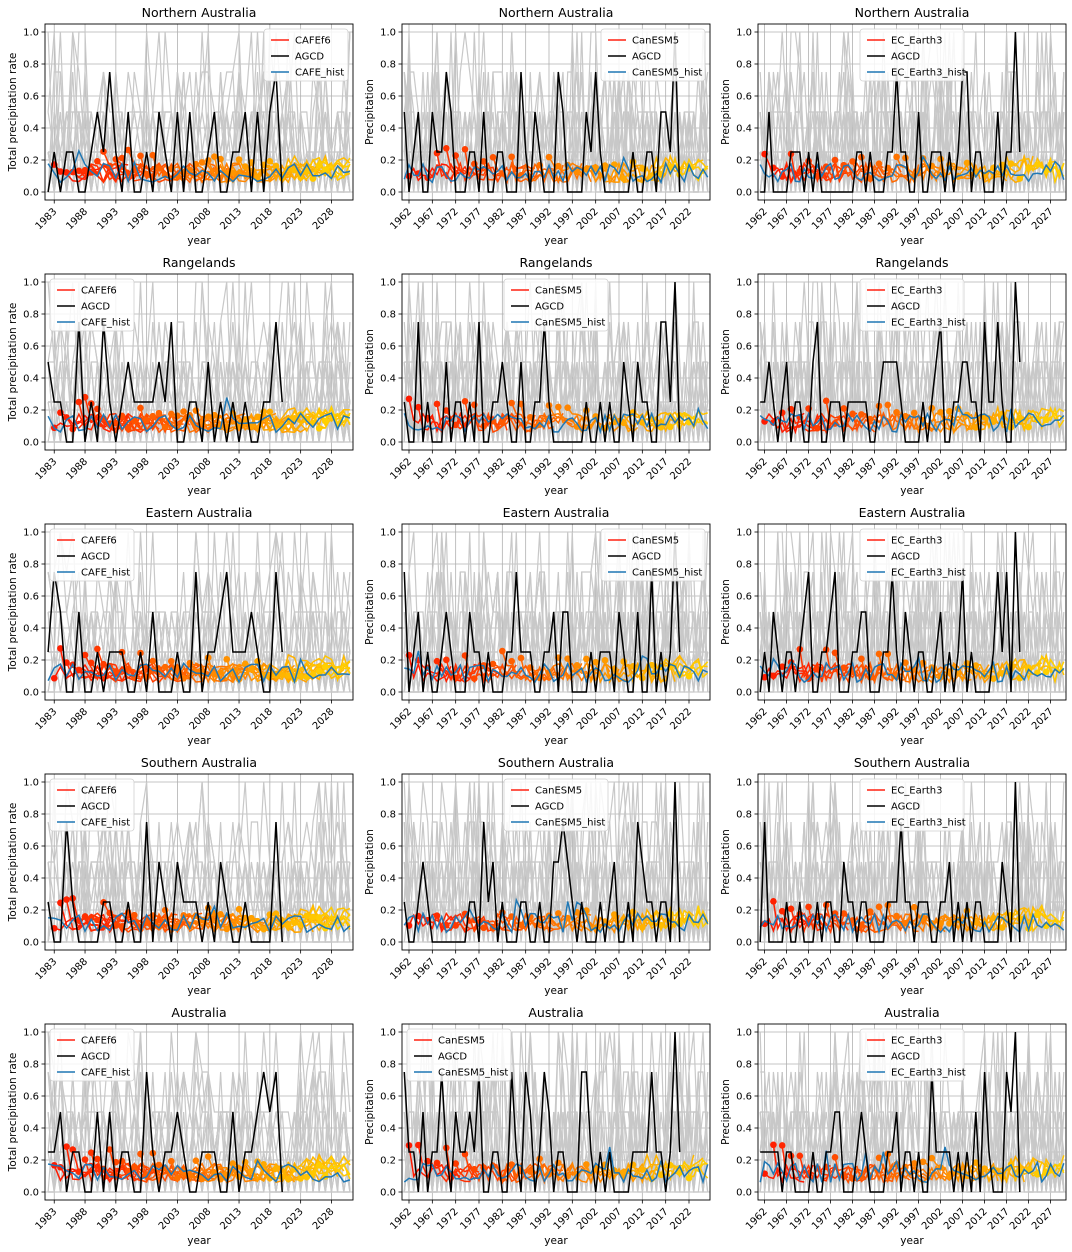 The width and height of the screenshot is (1072, 1252). What do you see at coordinates (199, 512) in the screenshot?
I see `subplot-title: Eastern Australia` at bounding box center [199, 512].